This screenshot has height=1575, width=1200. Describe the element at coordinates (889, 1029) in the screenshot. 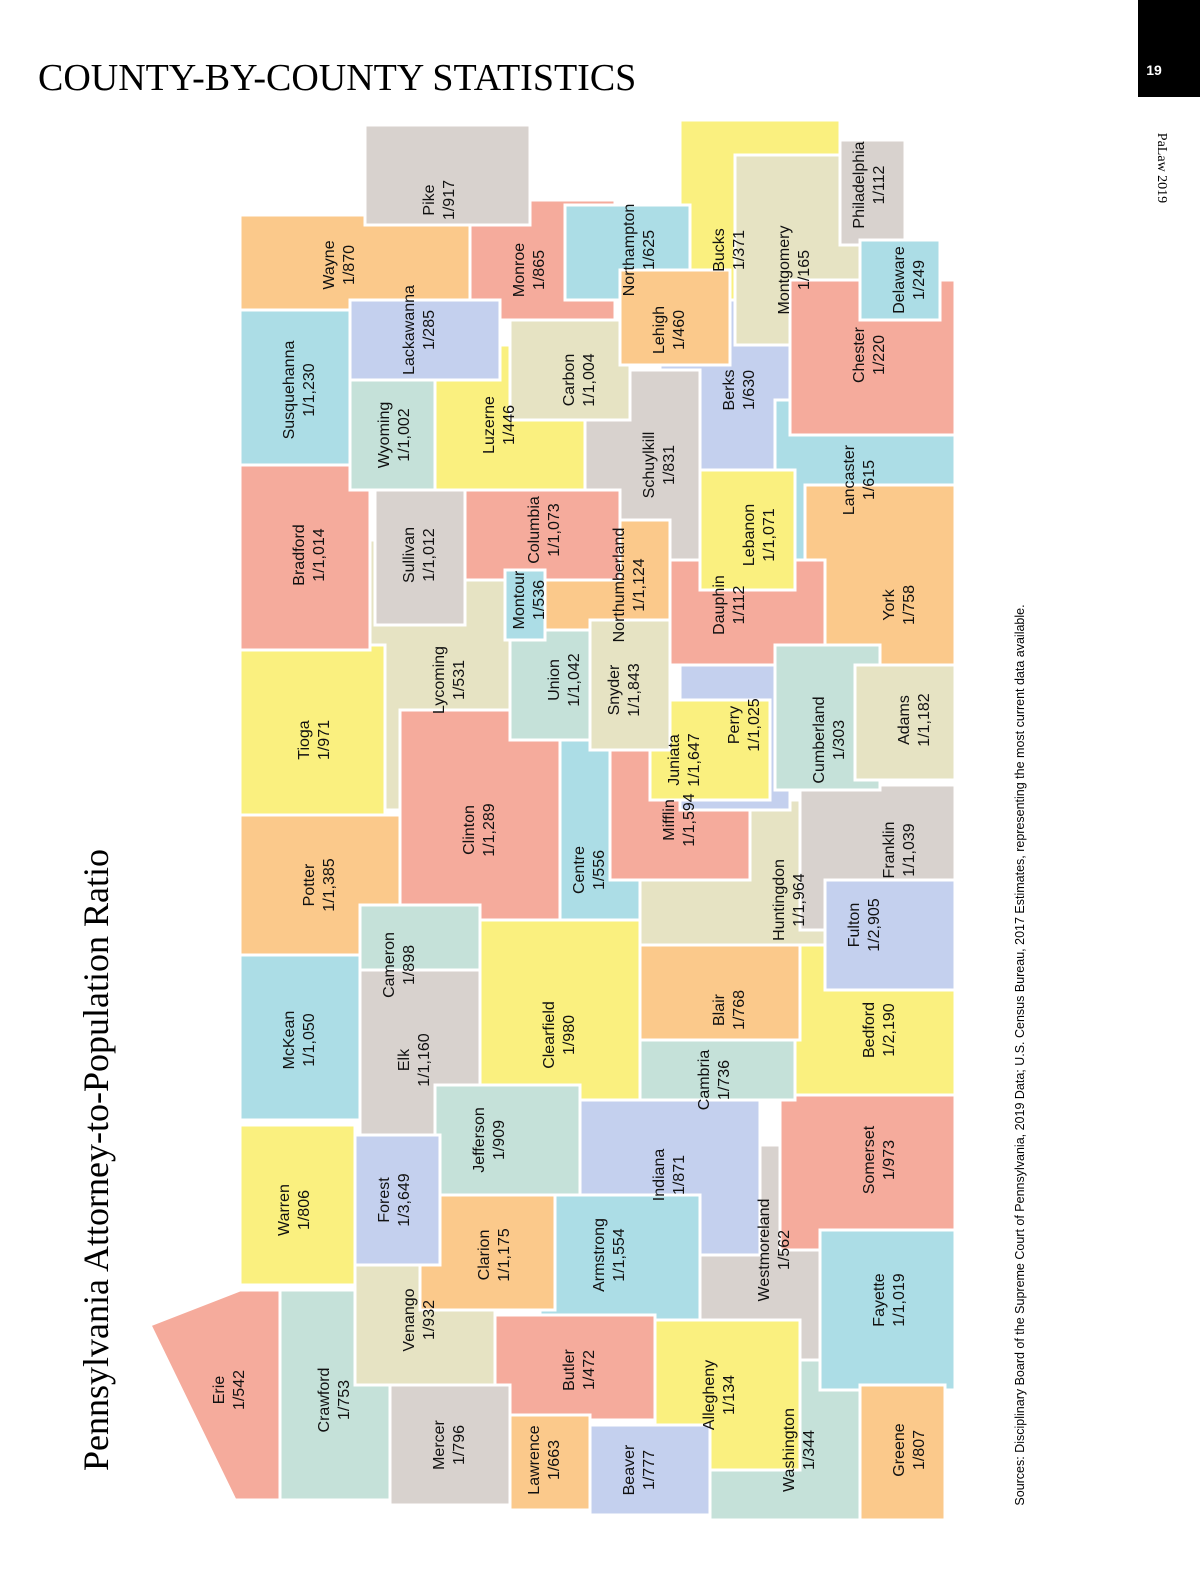

I see `county-ratio: 1/2,190` at that location.